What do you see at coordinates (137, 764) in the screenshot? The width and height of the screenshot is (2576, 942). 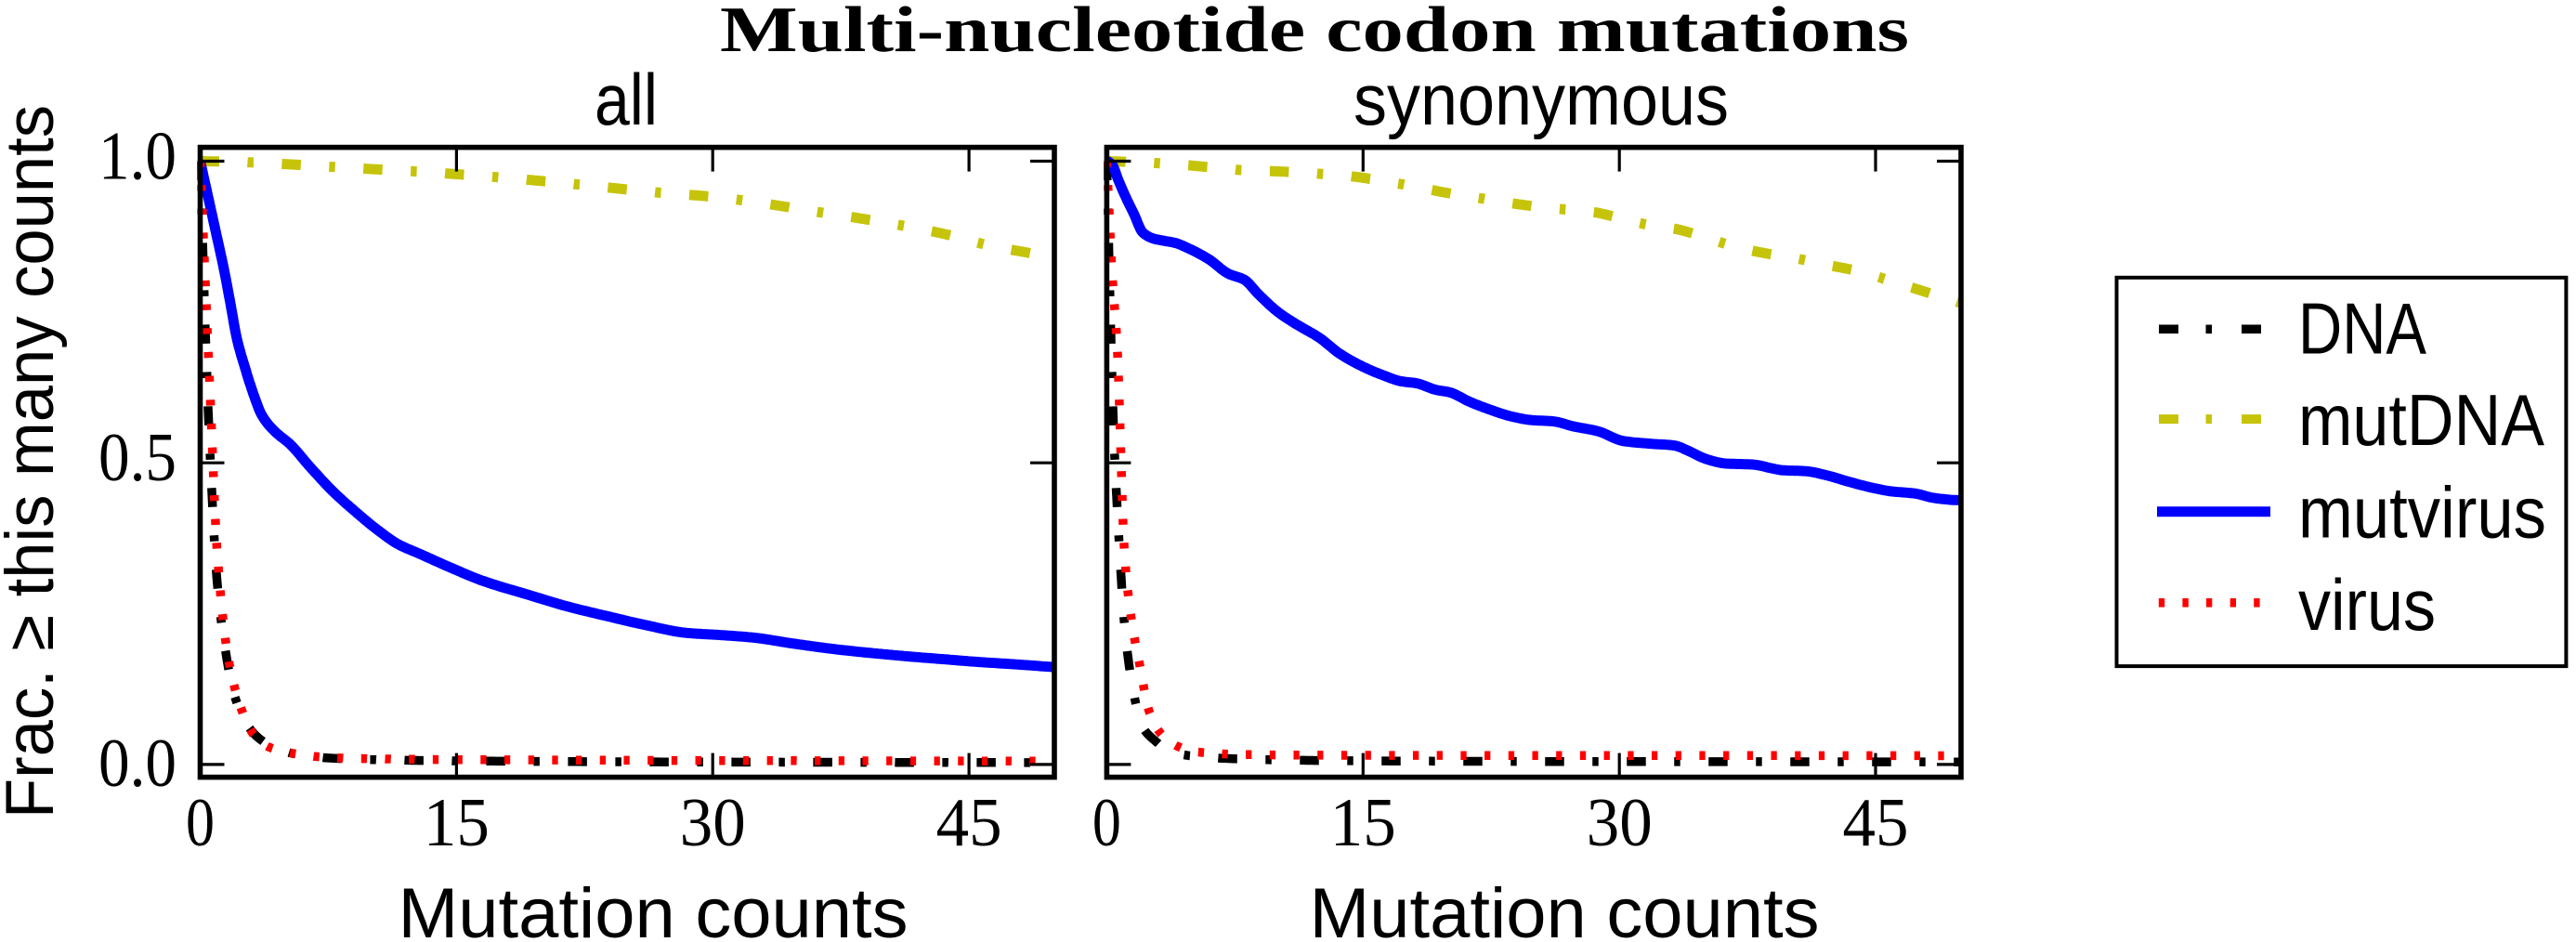 I see `svg-text: 0.0` at bounding box center [137, 764].